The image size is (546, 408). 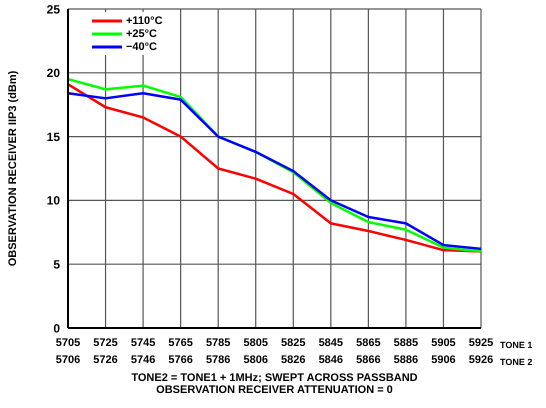 What do you see at coordinates (56, 264) in the screenshot?
I see `y-tick-label: 5` at bounding box center [56, 264].